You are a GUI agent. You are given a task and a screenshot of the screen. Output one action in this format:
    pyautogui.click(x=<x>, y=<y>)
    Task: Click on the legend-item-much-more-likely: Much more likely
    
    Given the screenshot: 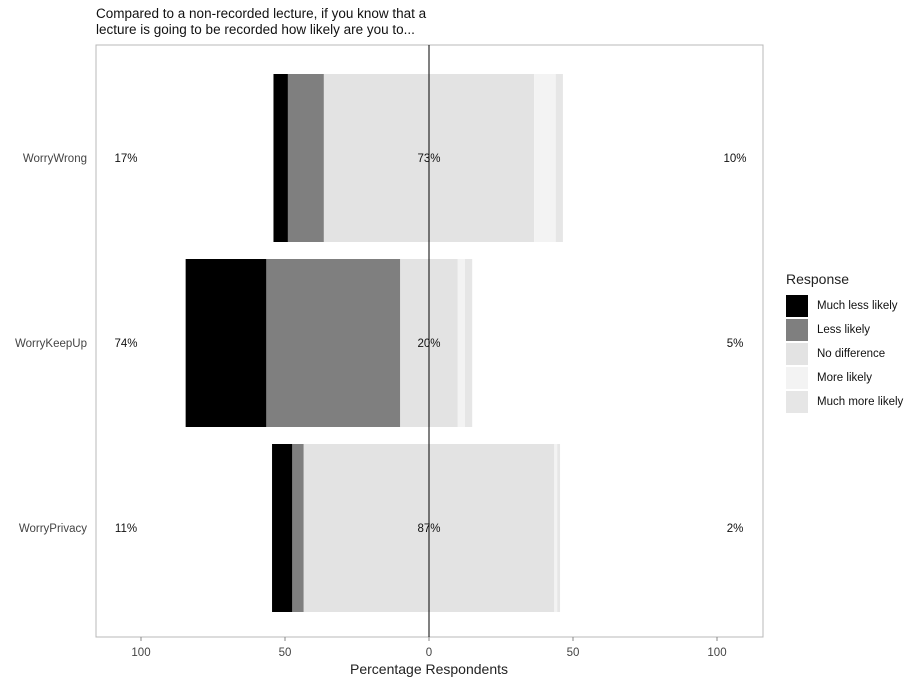 What is the action you would take?
    pyautogui.click(x=844, y=402)
    